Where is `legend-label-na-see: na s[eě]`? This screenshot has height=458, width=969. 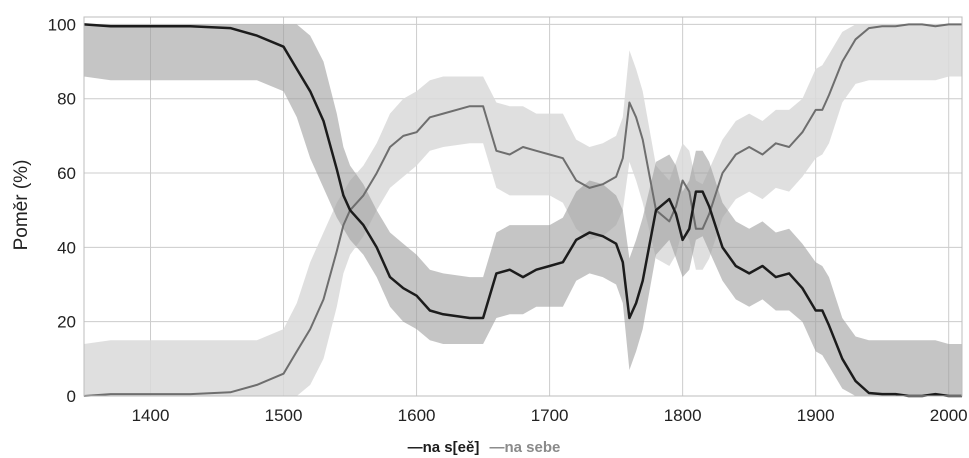 legend-label-na-see: na s[eě] is located at coordinates (451, 447).